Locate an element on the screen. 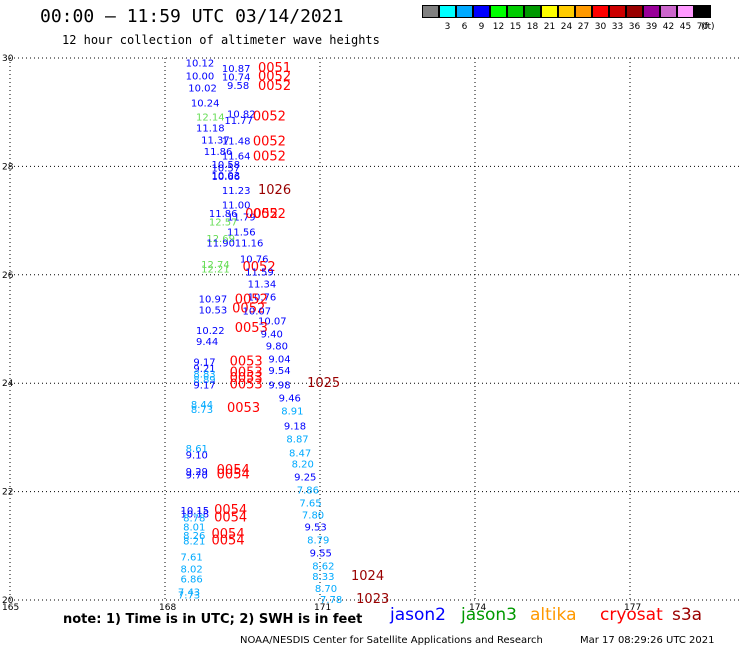  legend-label: 30 is located at coordinates (600, 27).